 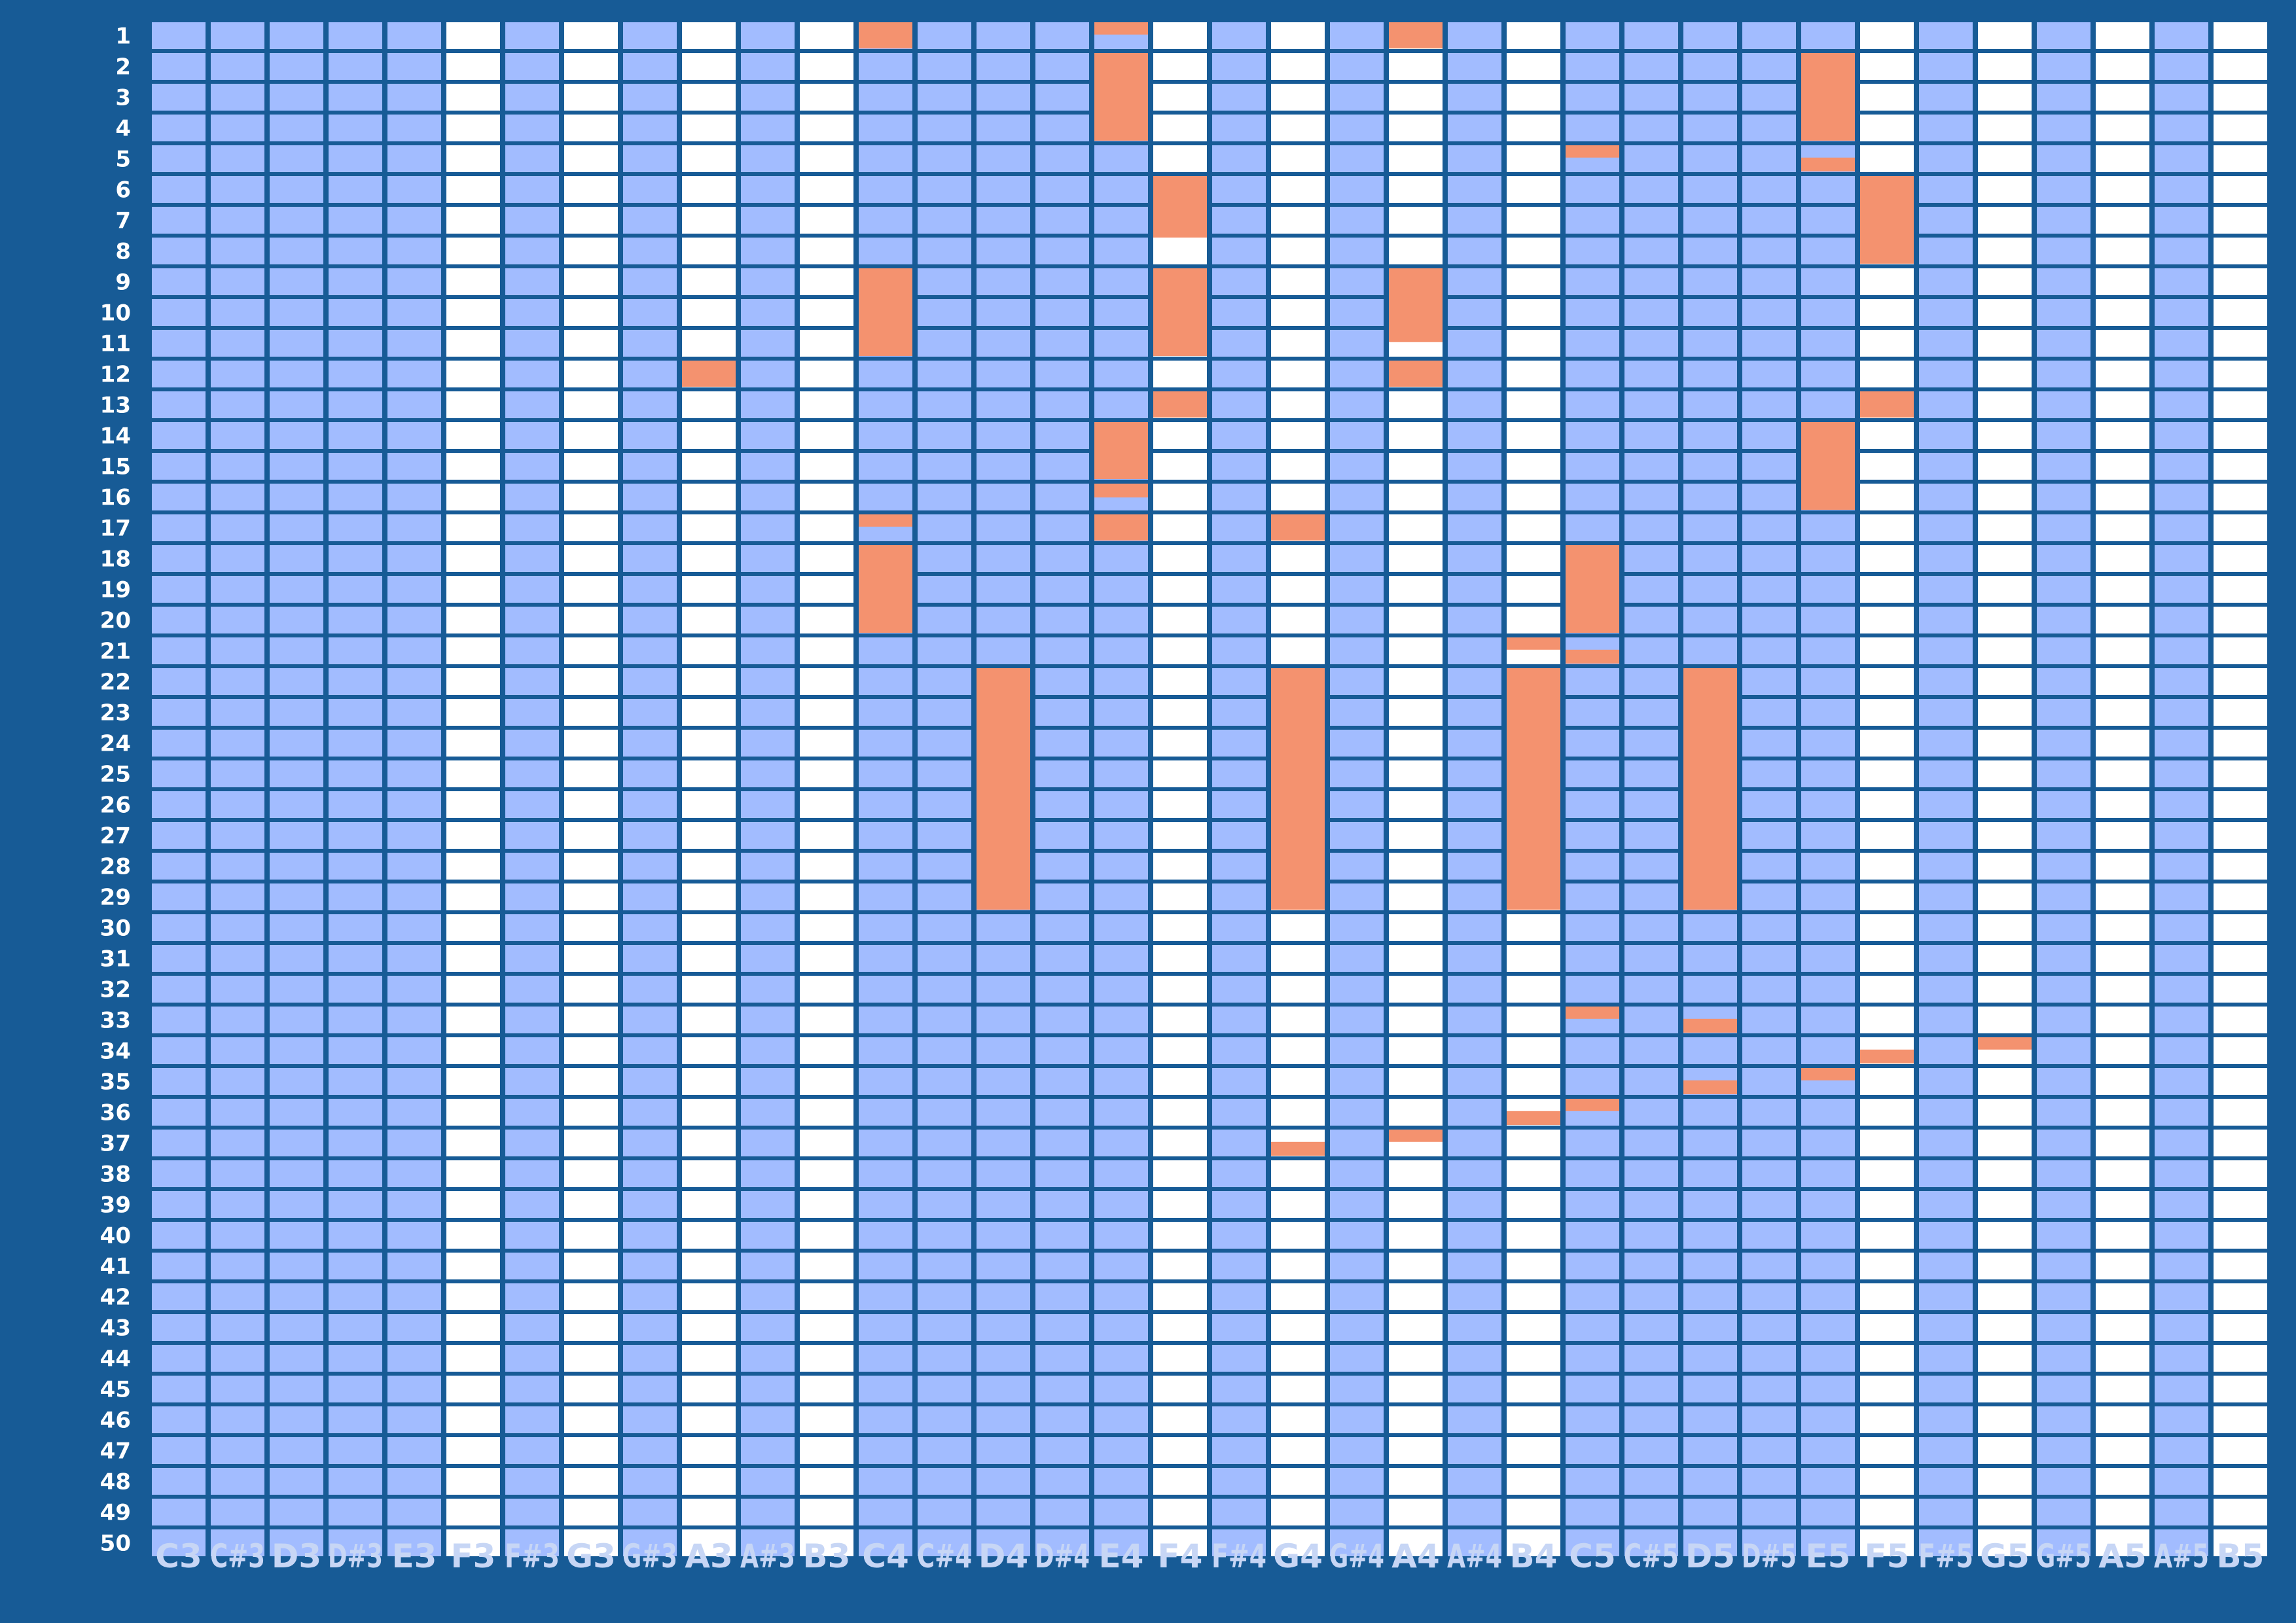 What do you see at coordinates (115, 467) in the screenshot?
I see `row-label: 15` at bounding box center [115, 467].